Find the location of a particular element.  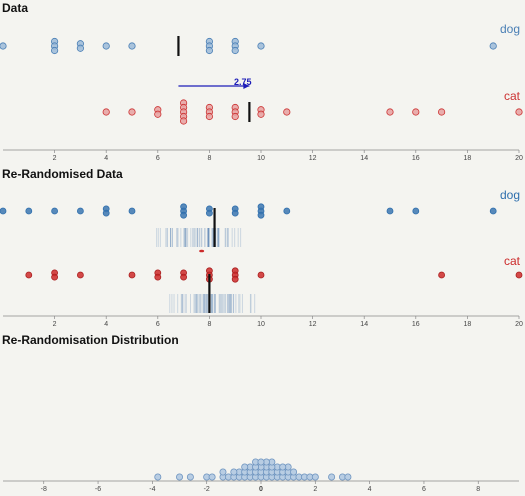

rerand-dog-label: dog is located at coordinates (510, 195).